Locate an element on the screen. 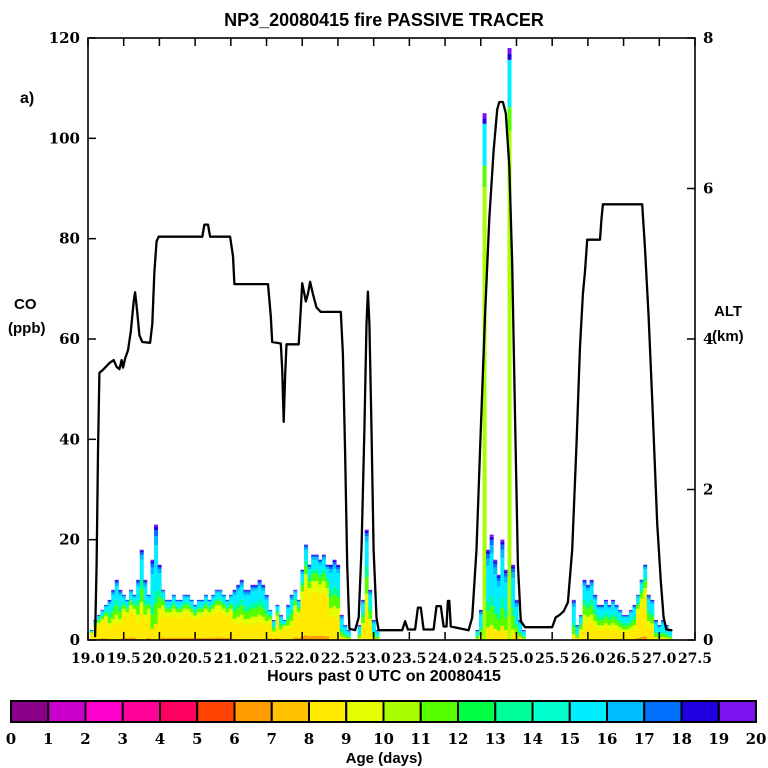 The height and width of the screenshot is (768, 768). x-tick-label: 19.0 is located at coordinates (88, 659).